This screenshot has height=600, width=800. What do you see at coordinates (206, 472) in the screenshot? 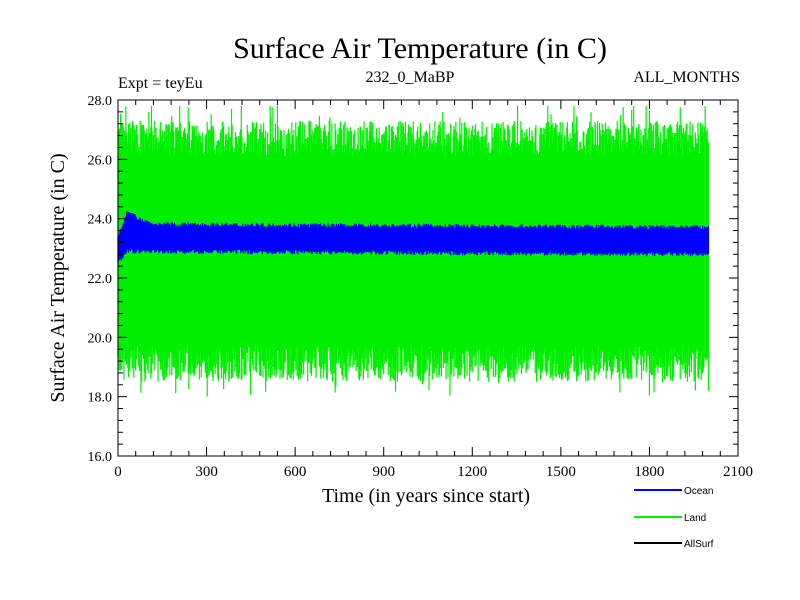
I see `x-tick-label: 300` at bounding box center [206, 472].